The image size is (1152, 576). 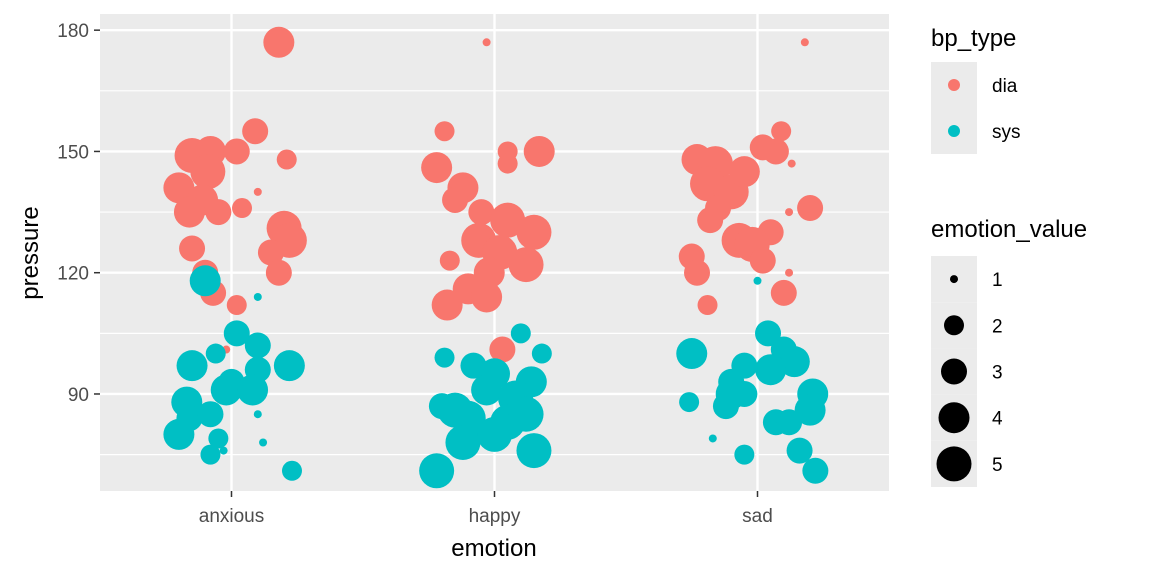 I want to click on x-tick-label: anxious, so click(x=232, y=516).